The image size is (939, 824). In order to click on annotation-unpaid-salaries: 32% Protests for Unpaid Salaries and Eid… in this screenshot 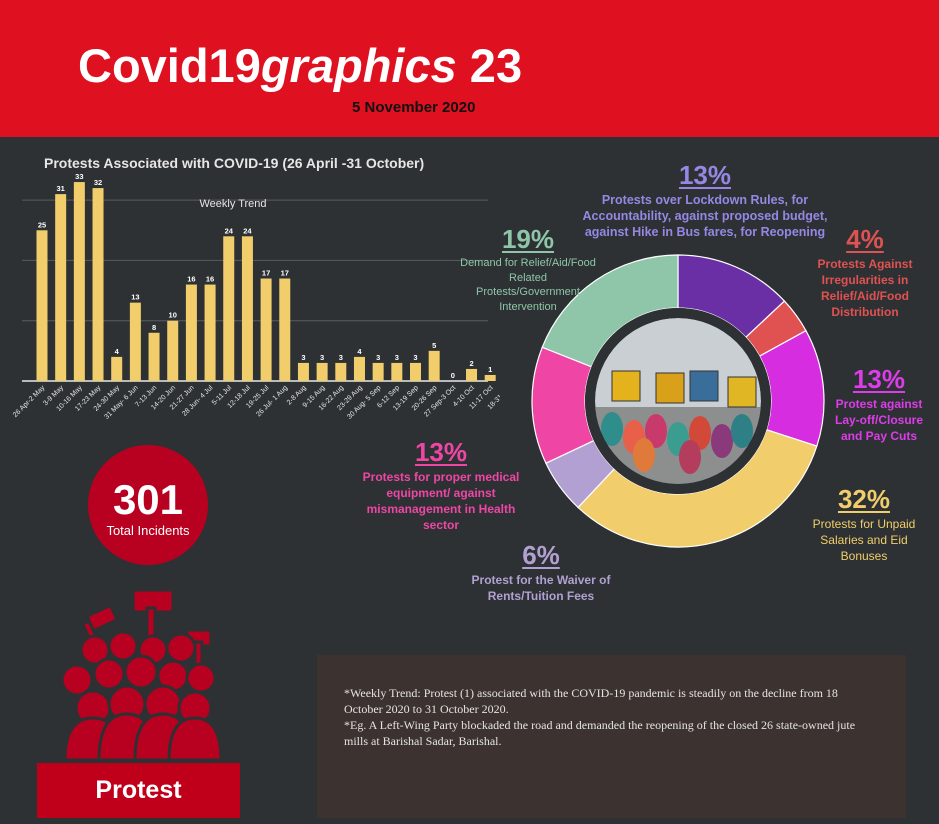, I will do `click(864, 524)`.